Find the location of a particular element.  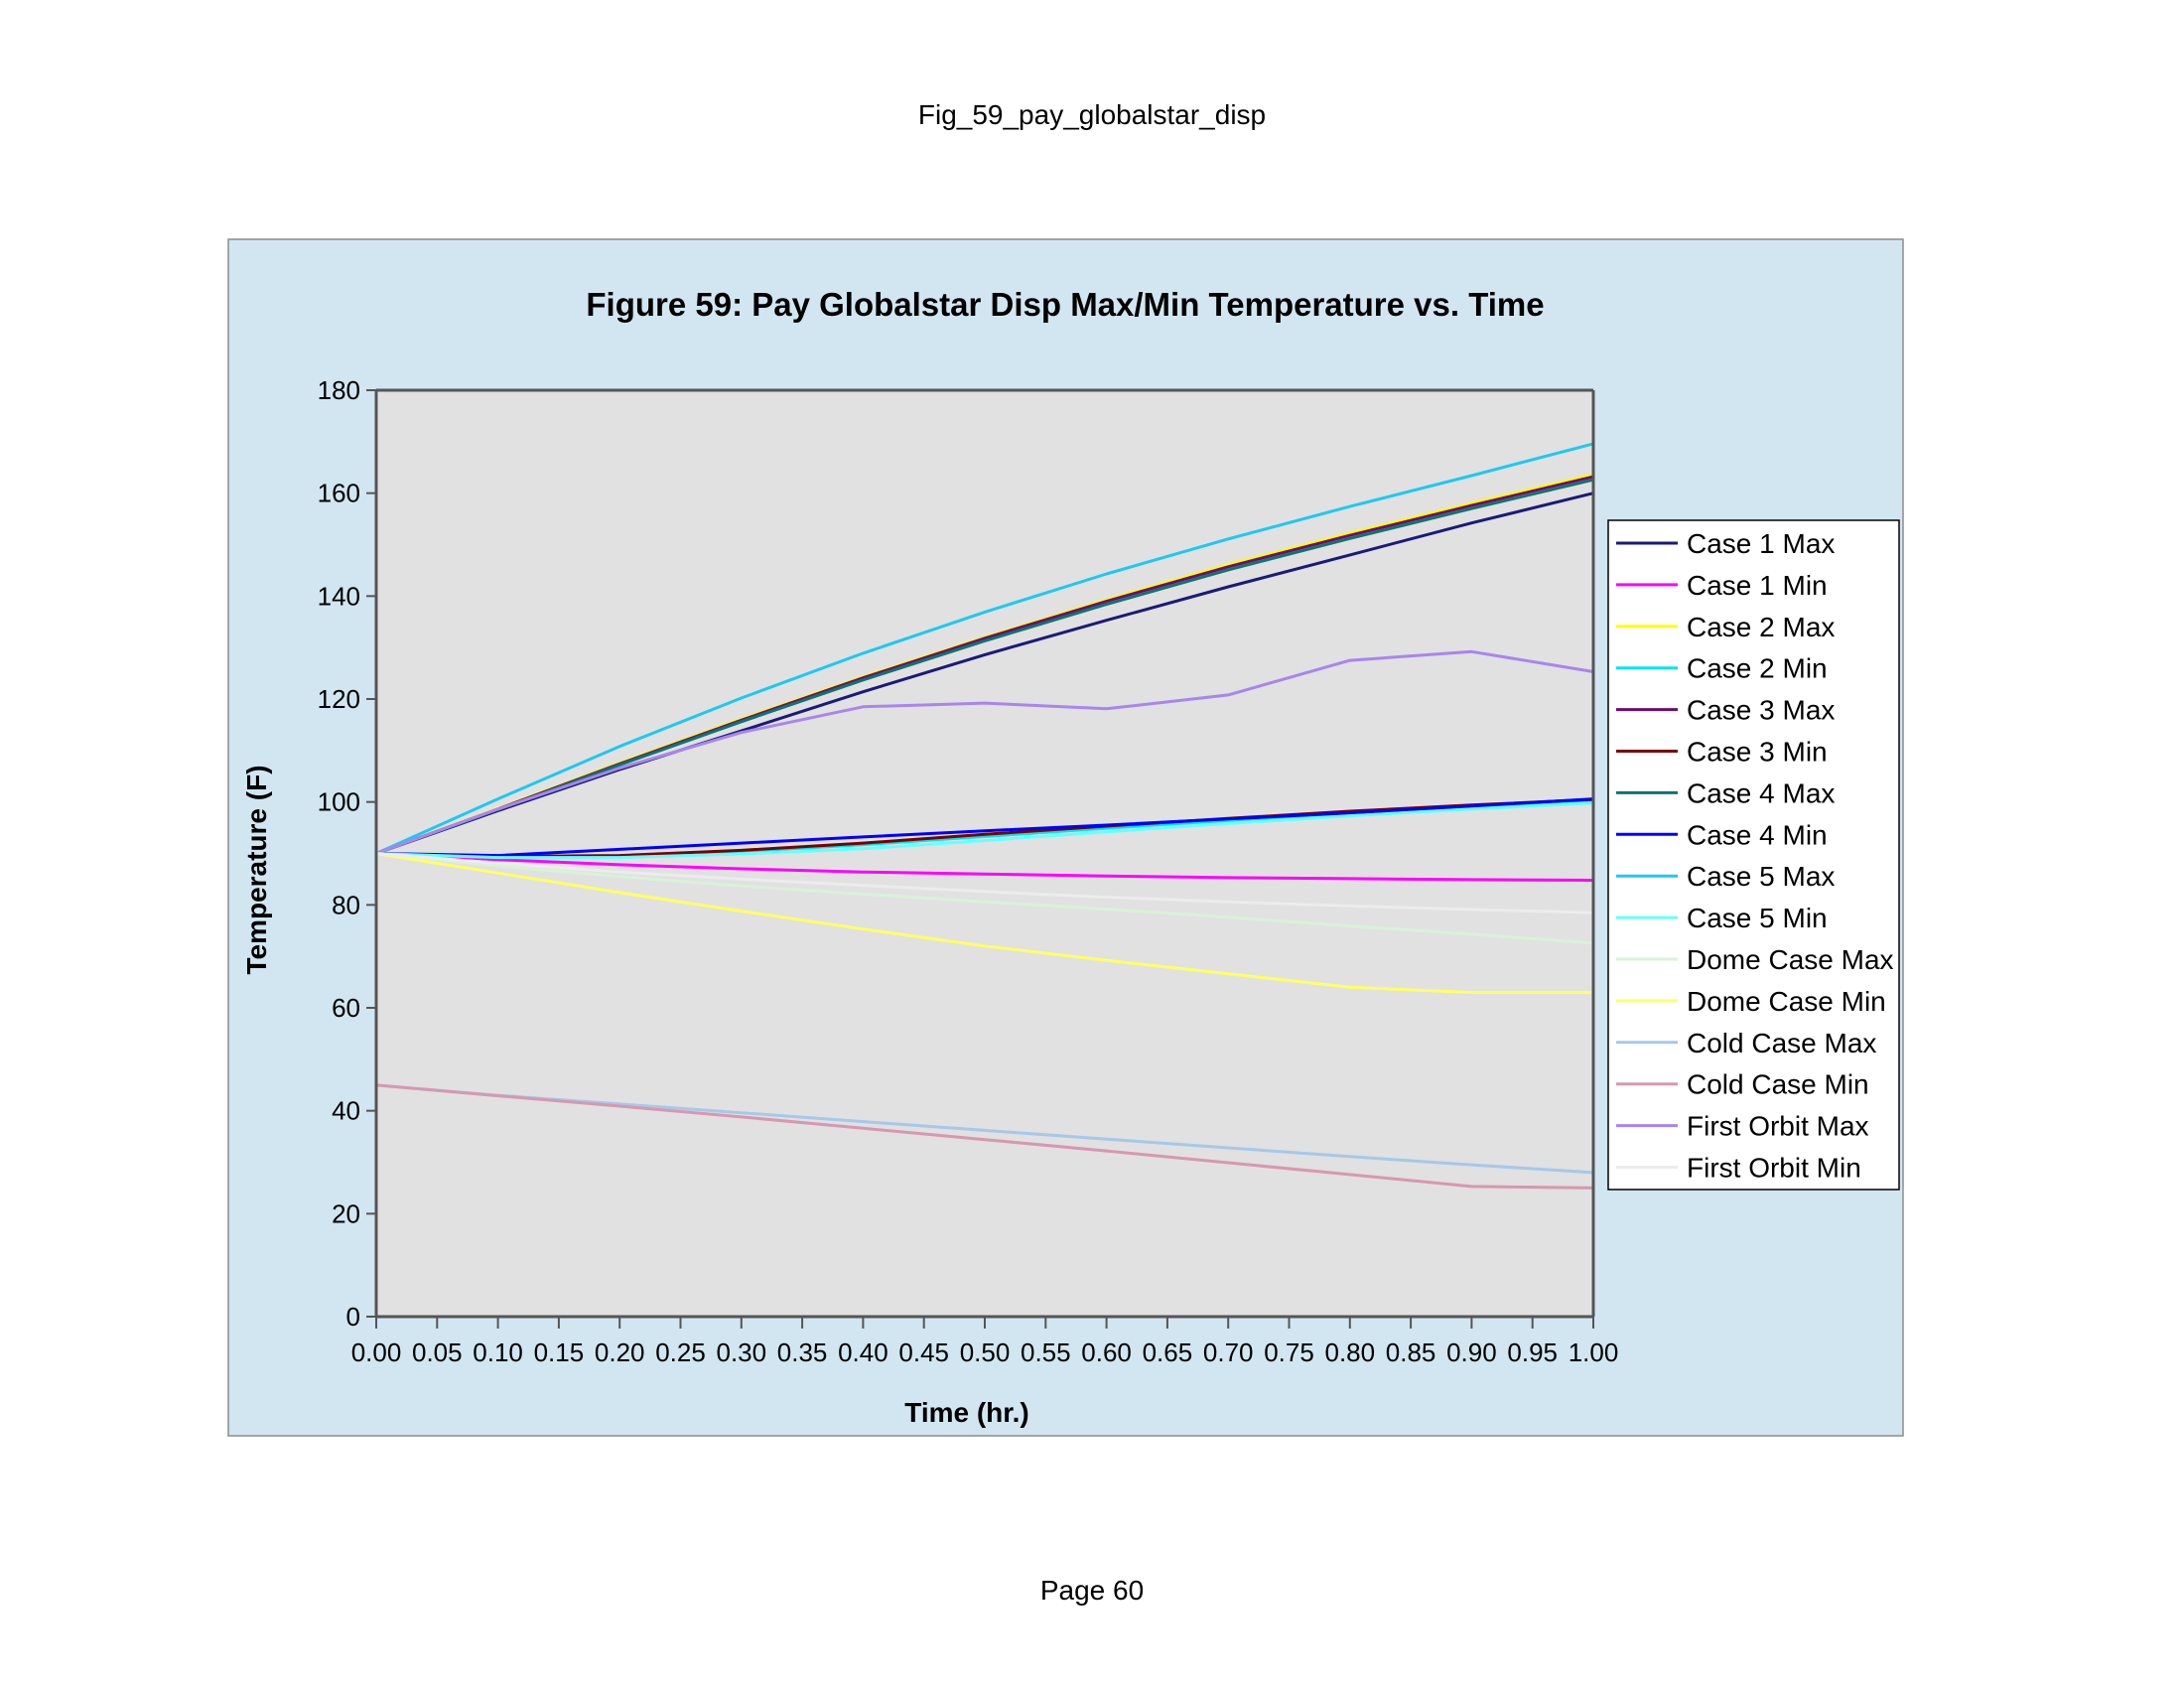

legend-label: Cold Case Min is located at coordinates (1778, 1084).